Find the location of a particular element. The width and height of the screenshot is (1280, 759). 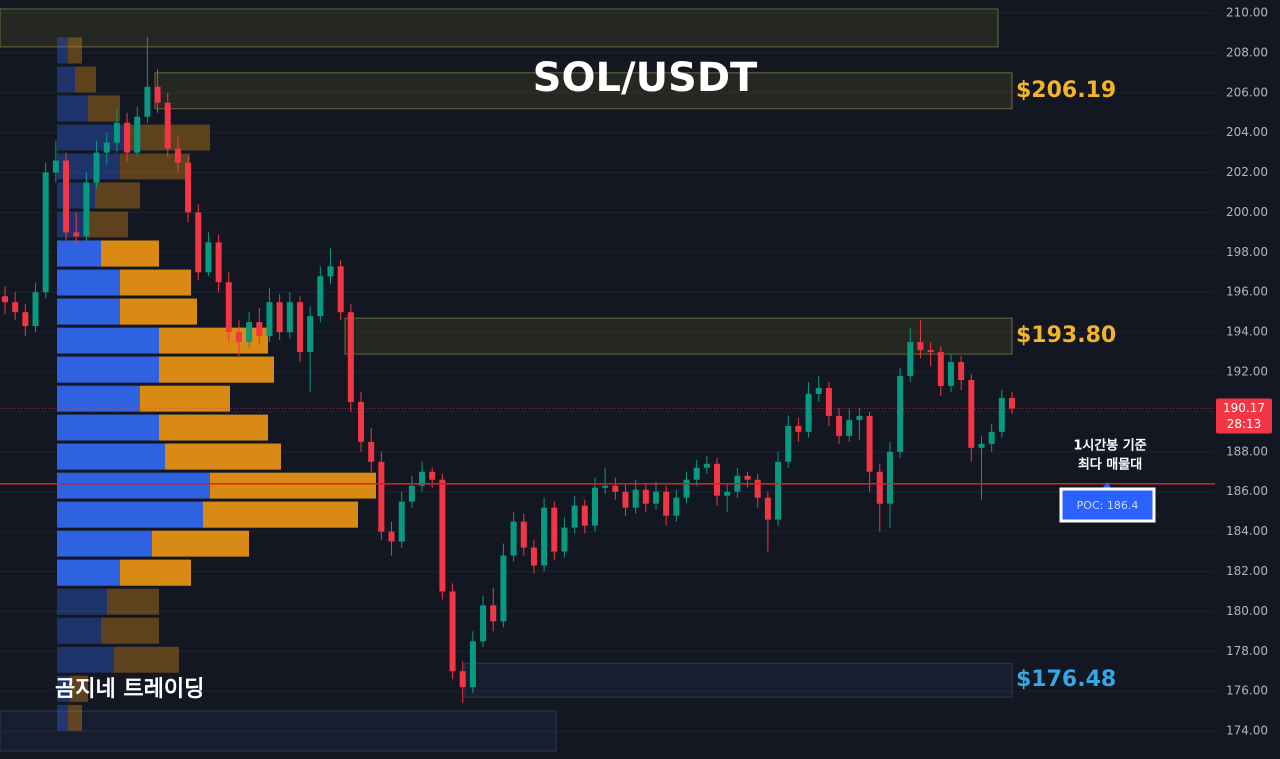

poc-label: POC: 186.4 is located at coordinates (1108, 505).